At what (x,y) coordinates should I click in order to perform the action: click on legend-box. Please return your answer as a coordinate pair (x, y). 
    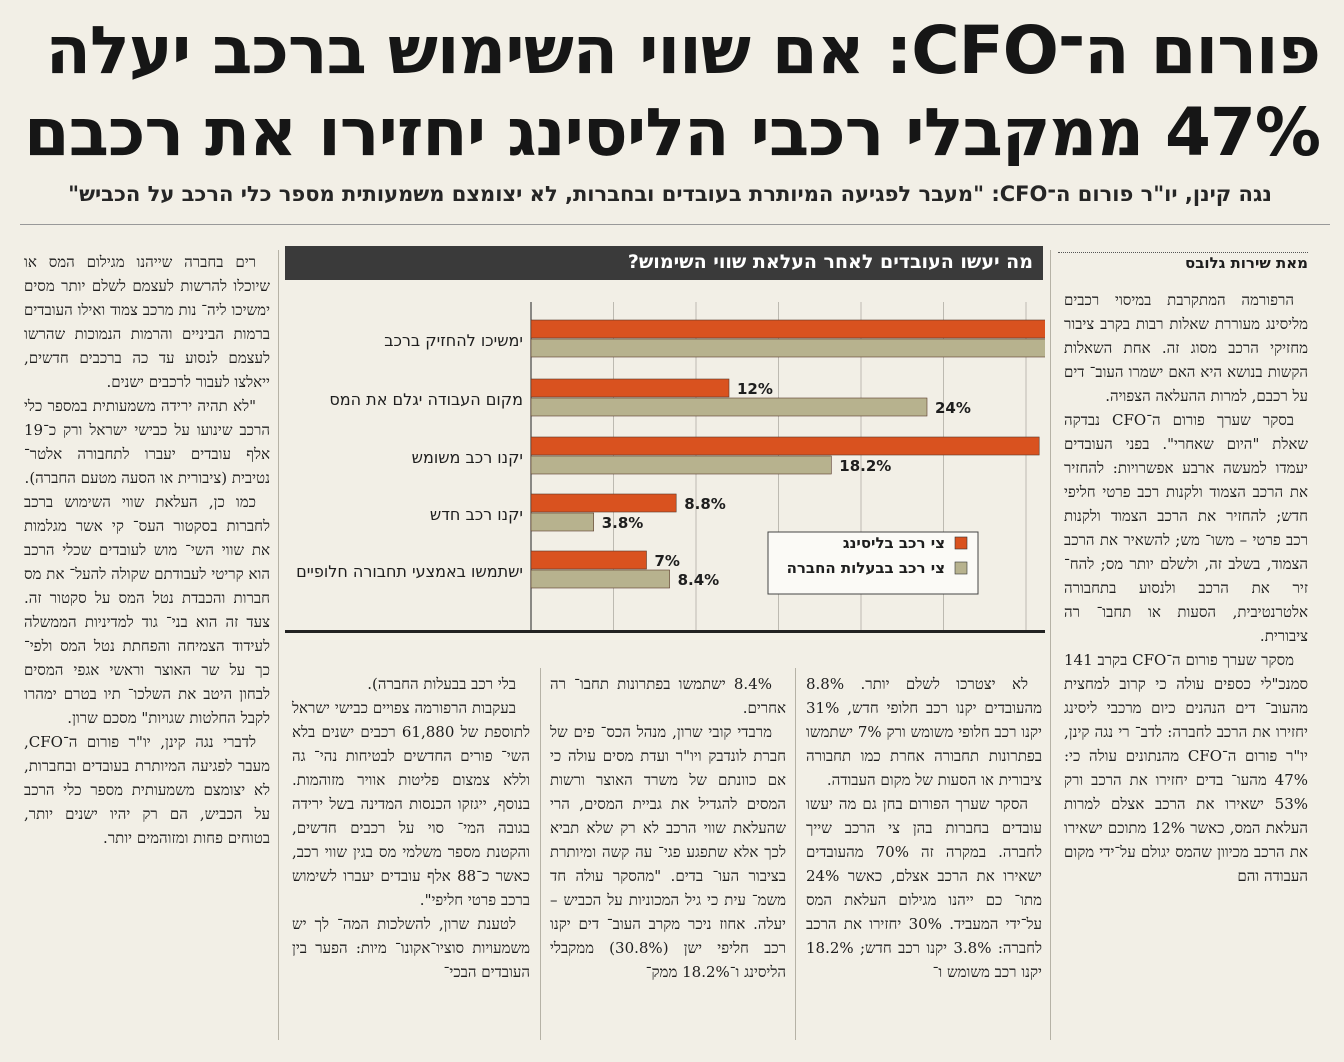
    Looking at the image, I should click on (873, 563).